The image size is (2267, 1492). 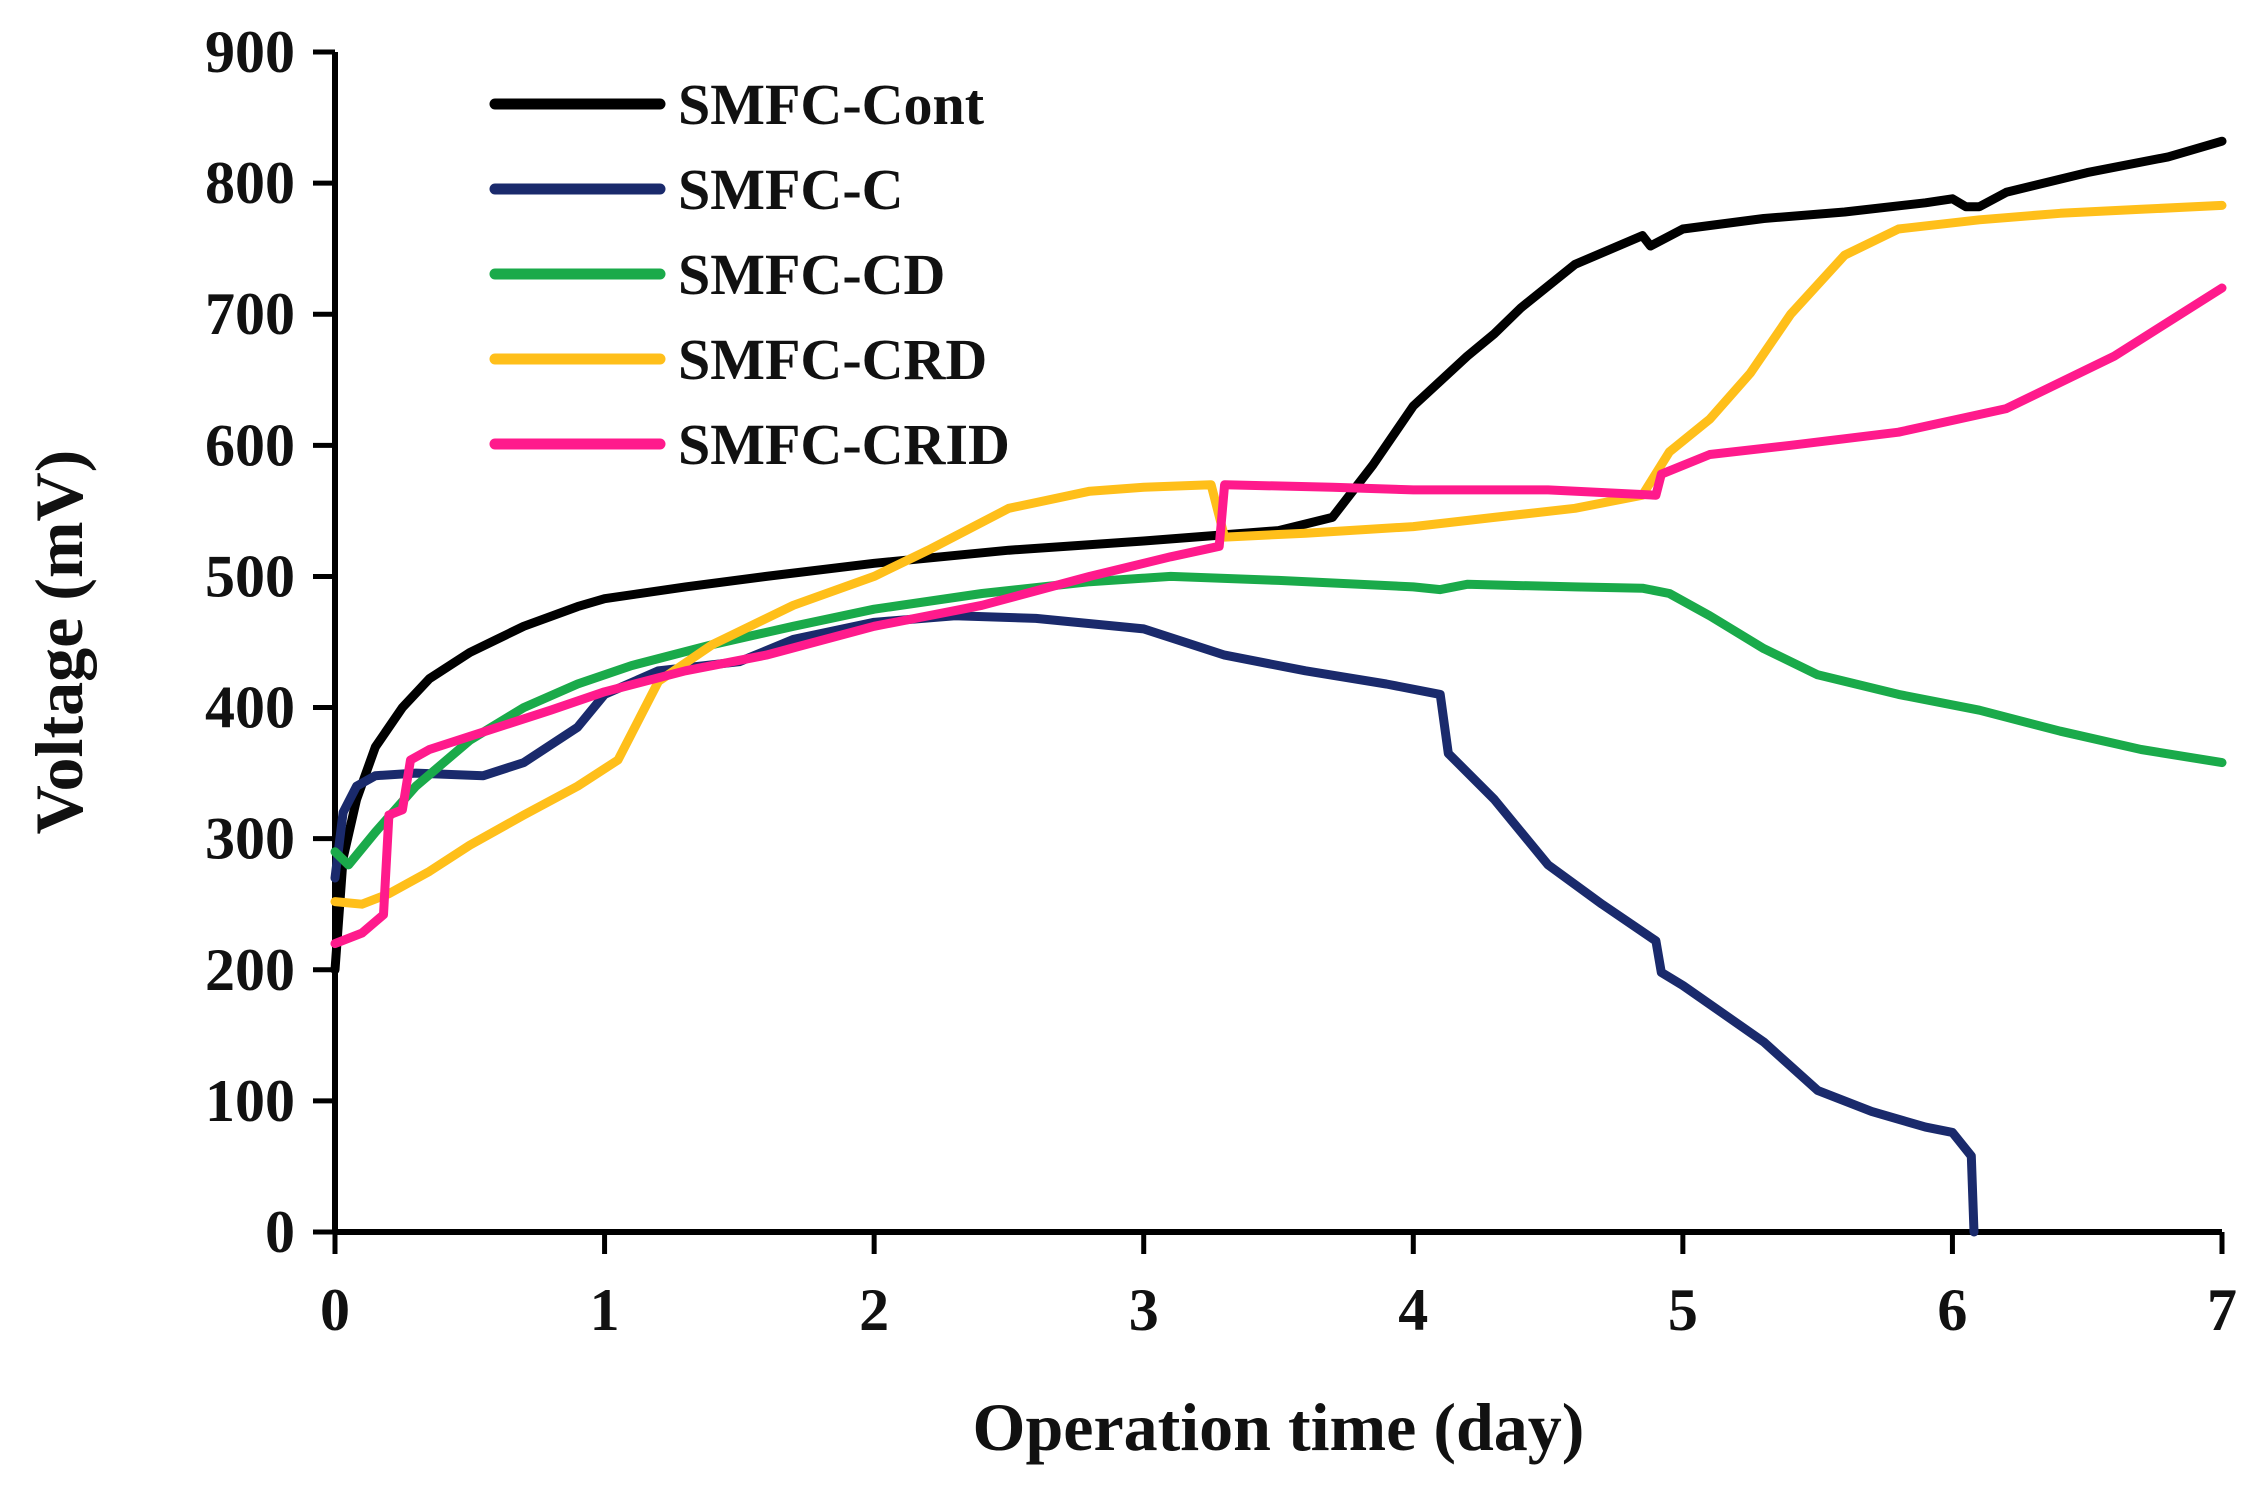 I want to click on x-tick-label: 1, so click(x=605, y=1310).